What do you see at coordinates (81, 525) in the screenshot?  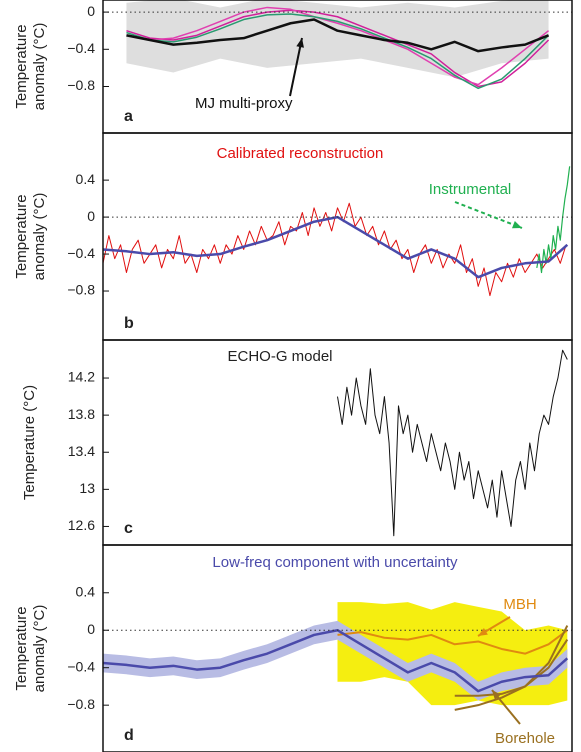 I see `y-tick-label: 12.6` at bounding box center [81, 525].